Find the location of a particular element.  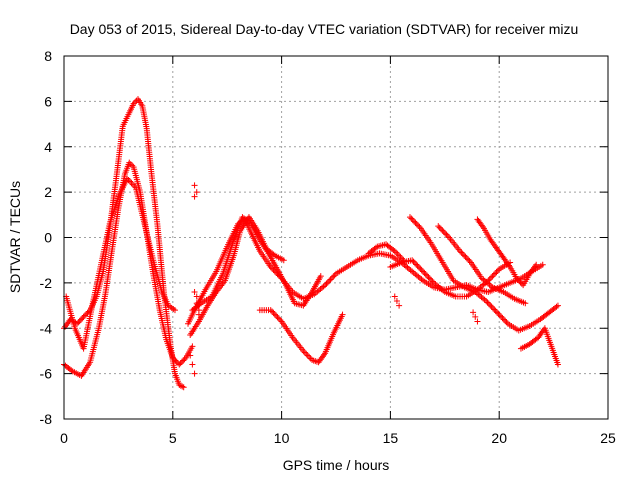

y-tick-label: -8 is located at coordinates (46, 419).